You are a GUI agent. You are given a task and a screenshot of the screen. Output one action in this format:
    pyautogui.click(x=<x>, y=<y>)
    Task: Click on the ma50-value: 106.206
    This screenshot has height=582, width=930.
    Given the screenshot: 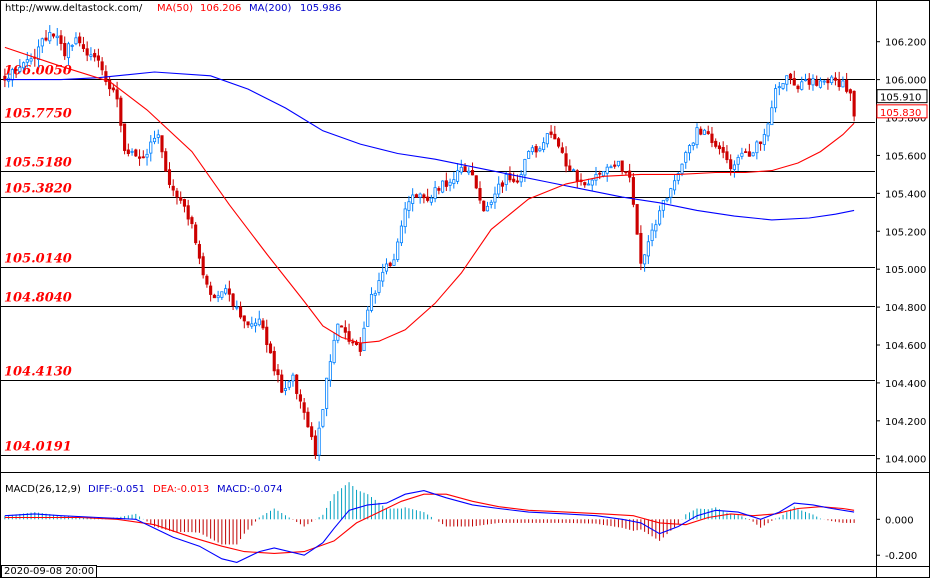 What is the action you would take?
    pyautogui.click(x=221, y=8)
    